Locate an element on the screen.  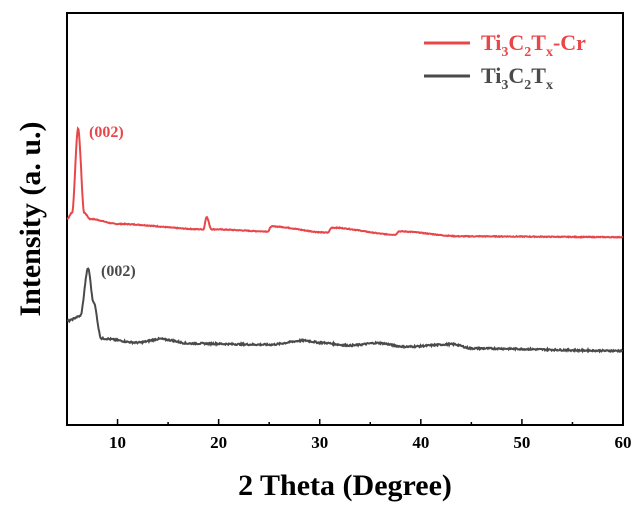
annotations: (002) (002) is located at coordinates (112, 202).